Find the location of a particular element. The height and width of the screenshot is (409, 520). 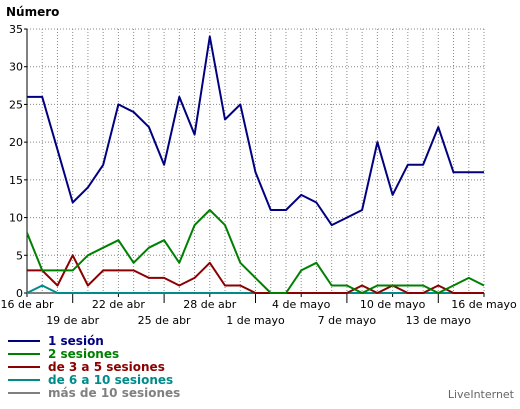

x-tick-label: 19 de abr is located at coordinates (72, 320).